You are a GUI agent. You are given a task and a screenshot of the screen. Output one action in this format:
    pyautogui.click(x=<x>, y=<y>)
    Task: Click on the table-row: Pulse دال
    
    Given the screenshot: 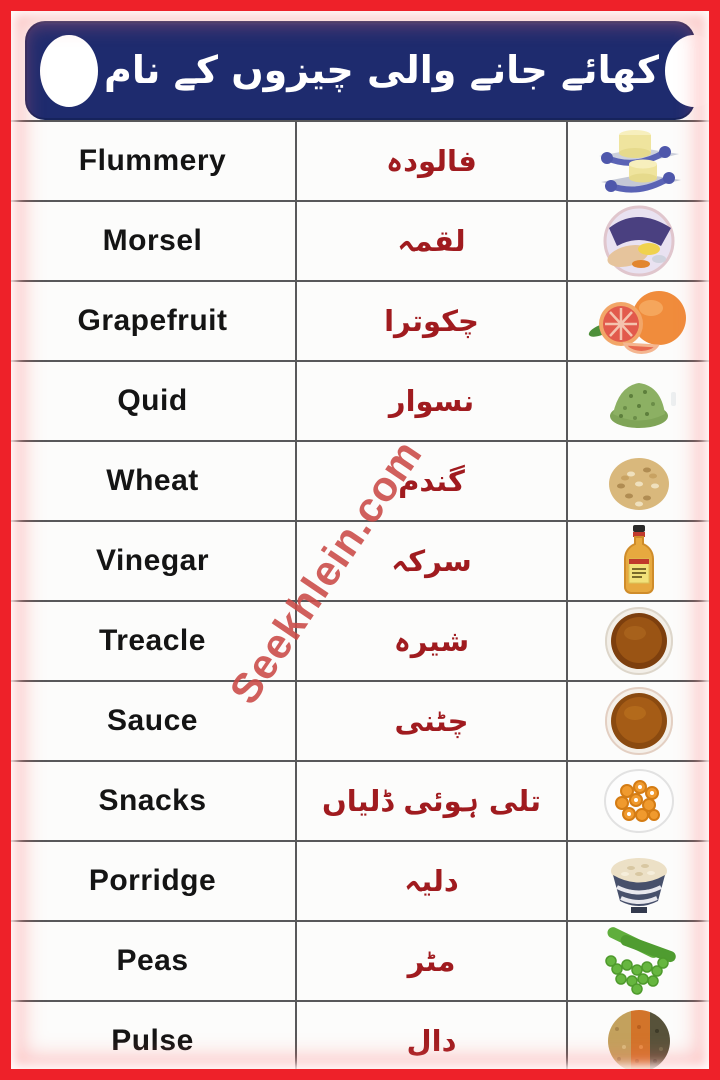 What is the action you would take?
    pyautogui.click(x=360, y=1041)
    